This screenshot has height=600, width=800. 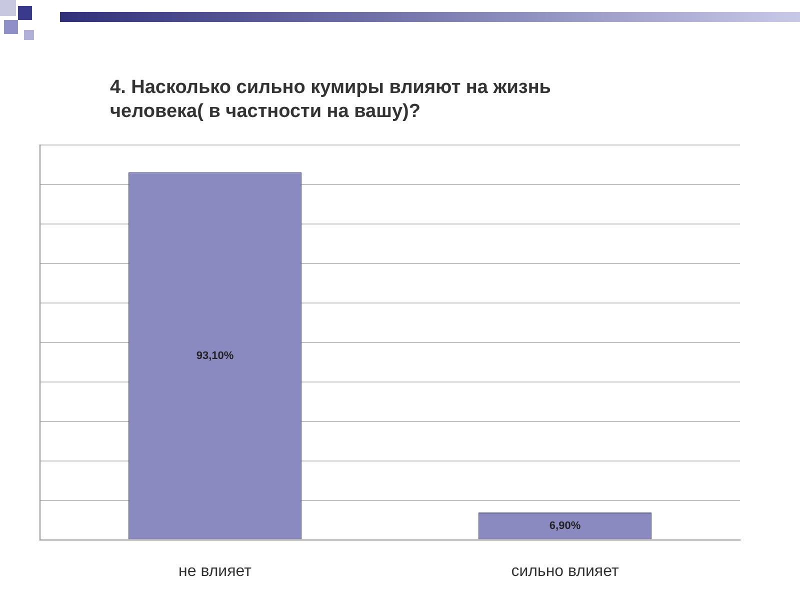 What do you see at coordinates (215, 571) in the screenshot?
I see `x-tick-label: не влияет` at bounding box center [215, 571].